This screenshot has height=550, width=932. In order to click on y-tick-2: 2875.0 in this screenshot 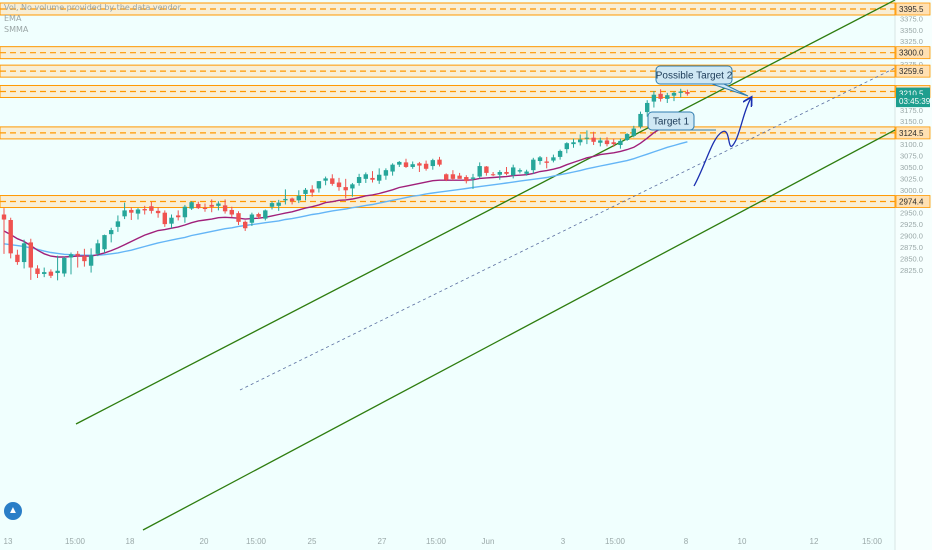, I will do `click(911, 247)`.